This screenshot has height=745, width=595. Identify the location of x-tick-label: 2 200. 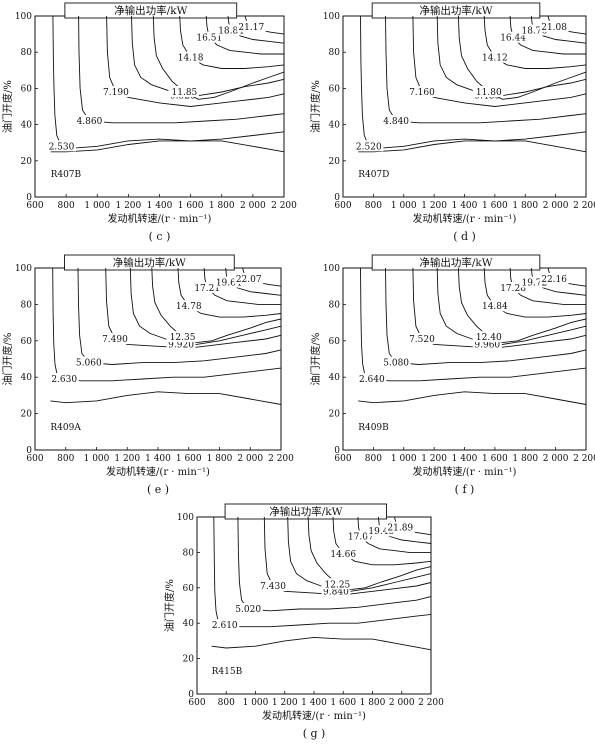
(584, 206).